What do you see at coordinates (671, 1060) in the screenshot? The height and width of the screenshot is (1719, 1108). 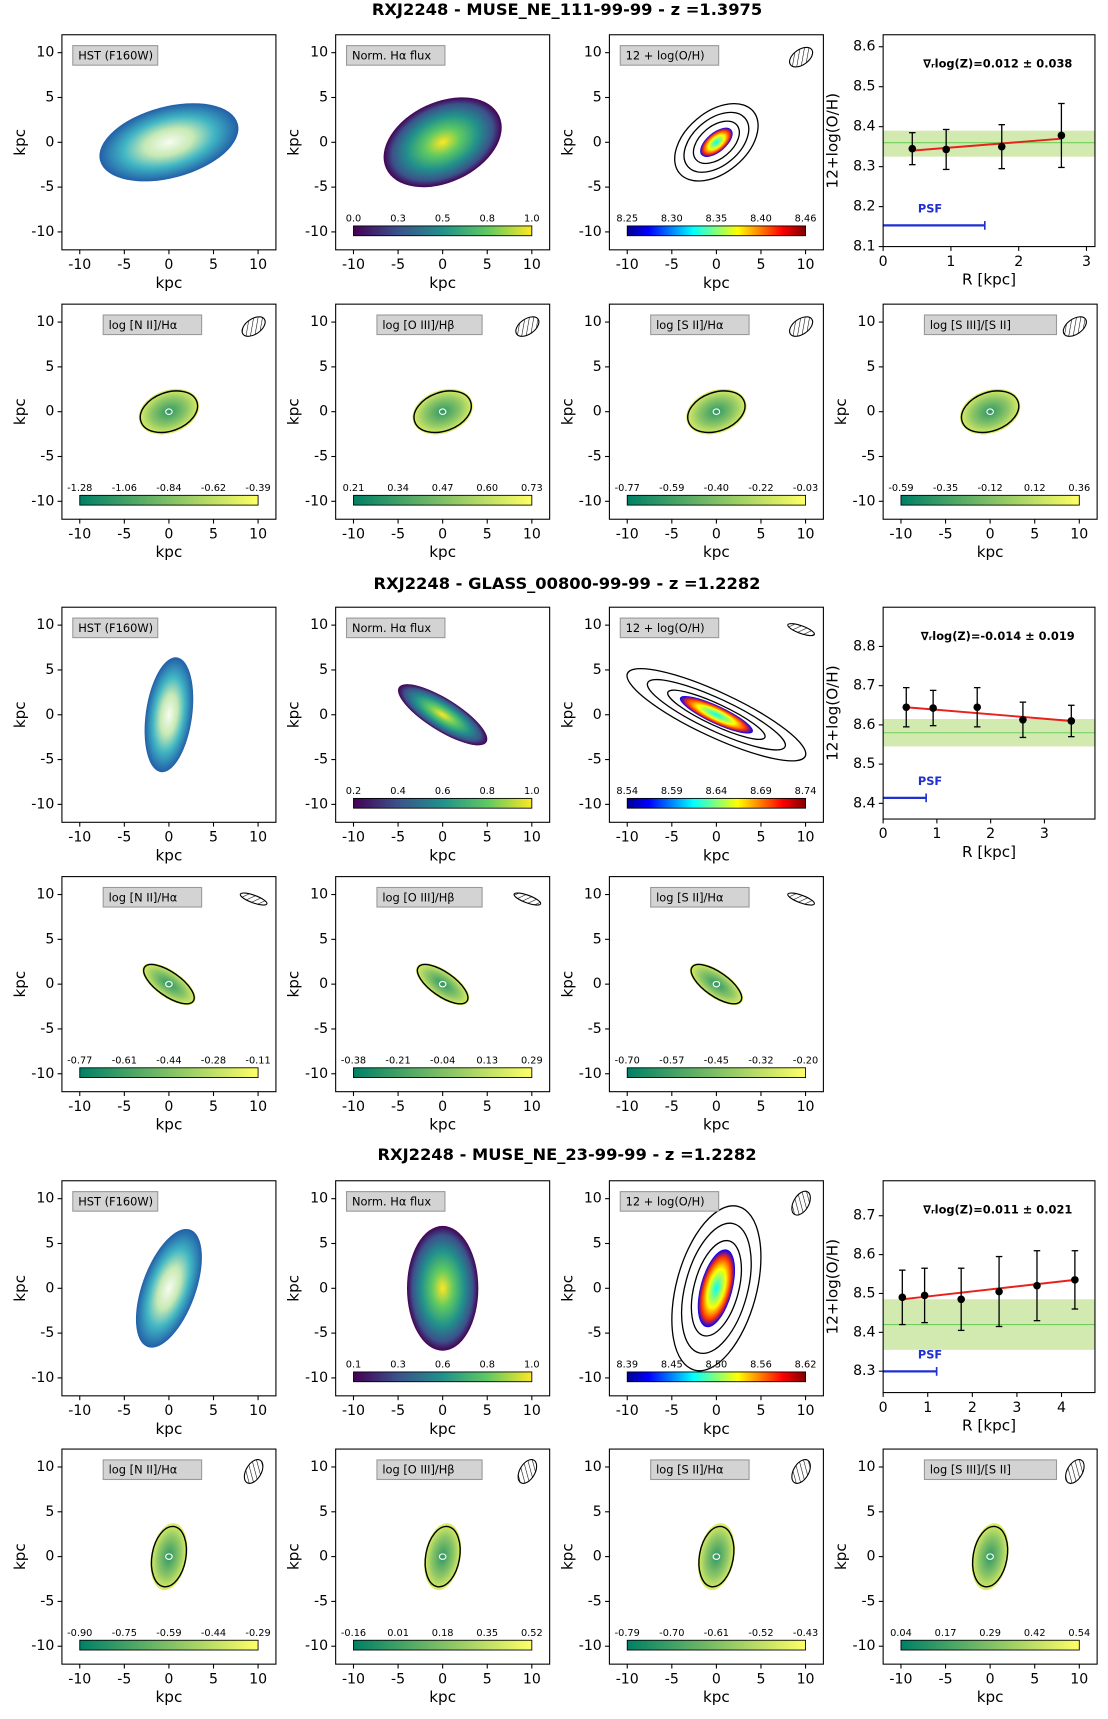 I see `colorbar-tick-label: -0.57` at bounding box center [671, 1060].